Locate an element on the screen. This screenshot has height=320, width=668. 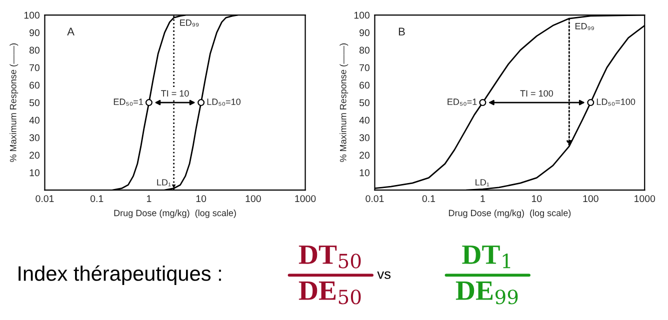
annotation: TI = 100 is located at coordinates (537, 93).